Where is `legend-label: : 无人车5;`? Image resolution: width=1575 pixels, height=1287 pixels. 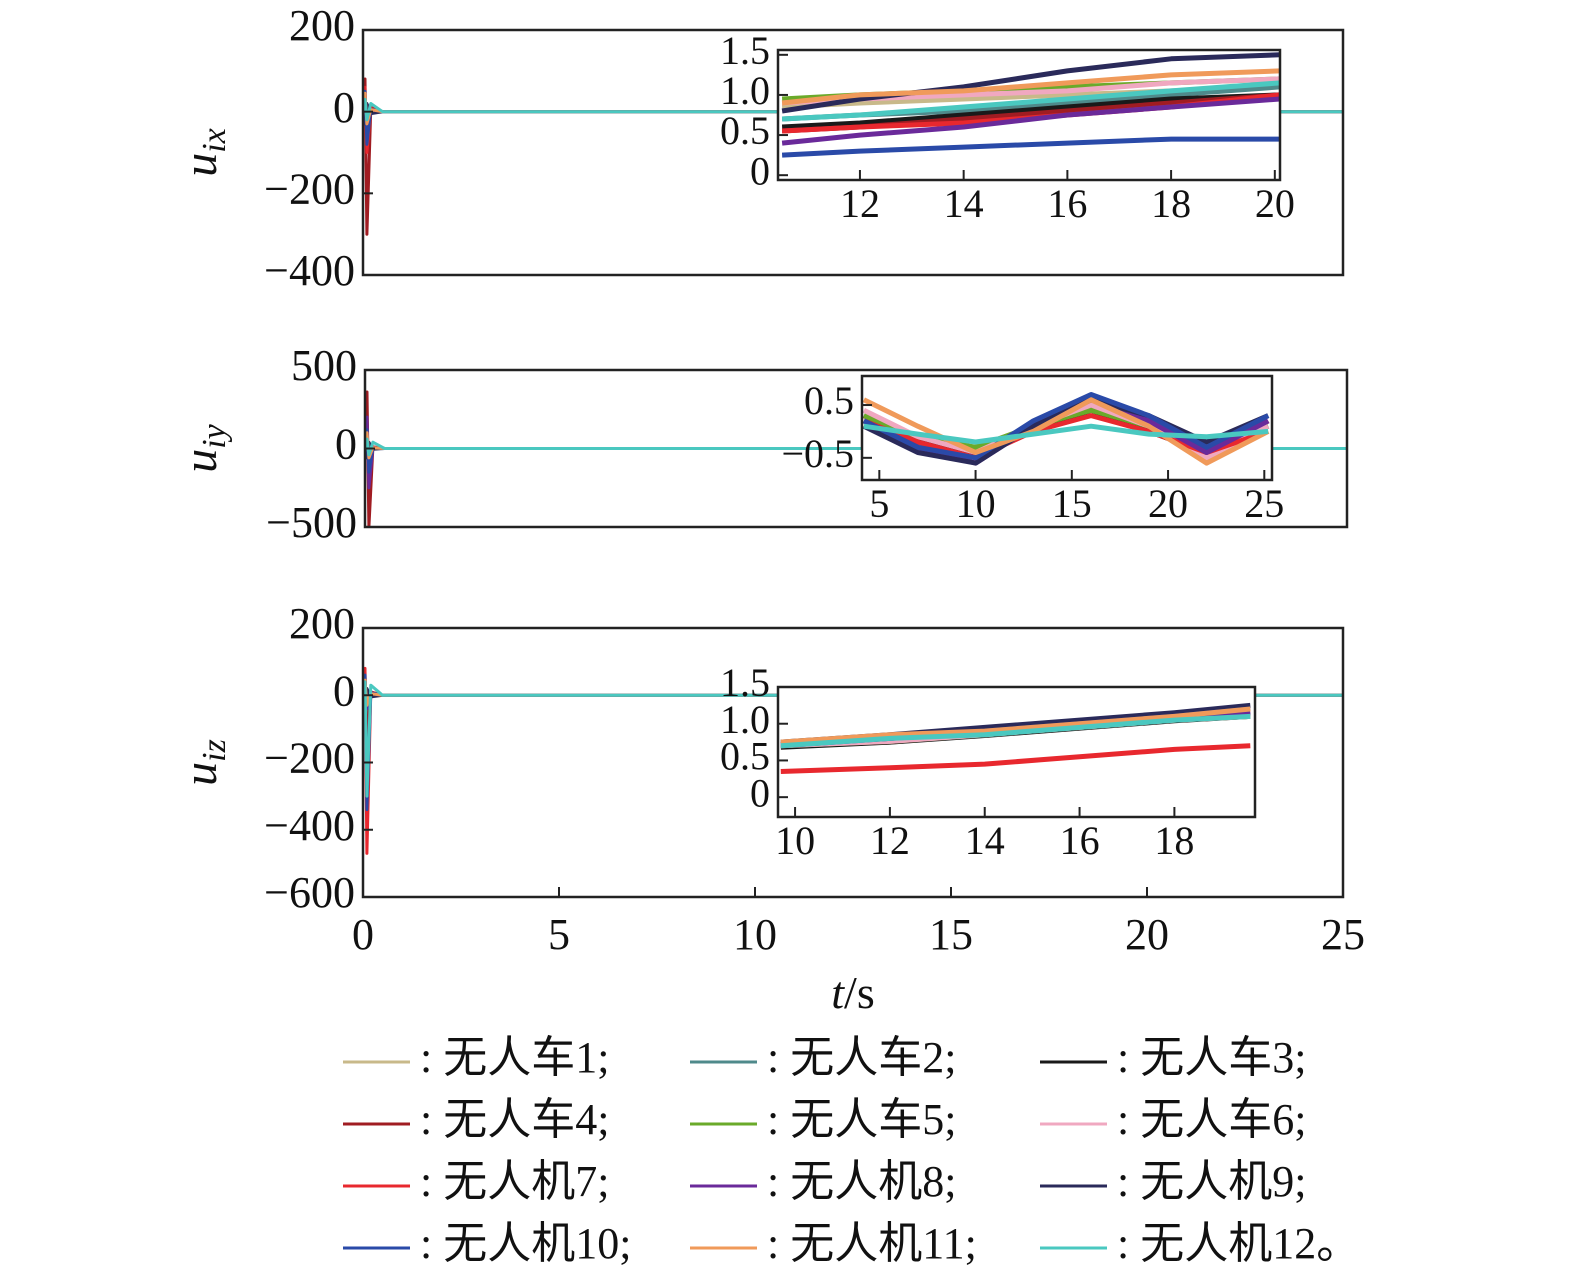
legend-label: : 无人车5; is located at coordinates (861, 1119).